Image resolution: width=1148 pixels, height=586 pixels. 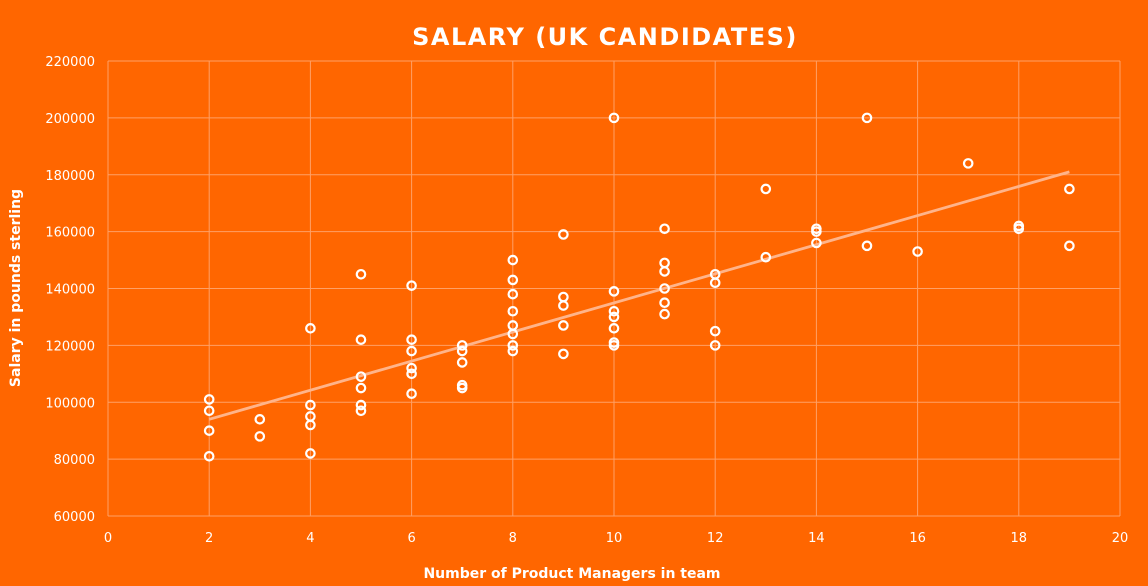 I want to click on y-tick-label: 60000, so click(x=74, y=517).